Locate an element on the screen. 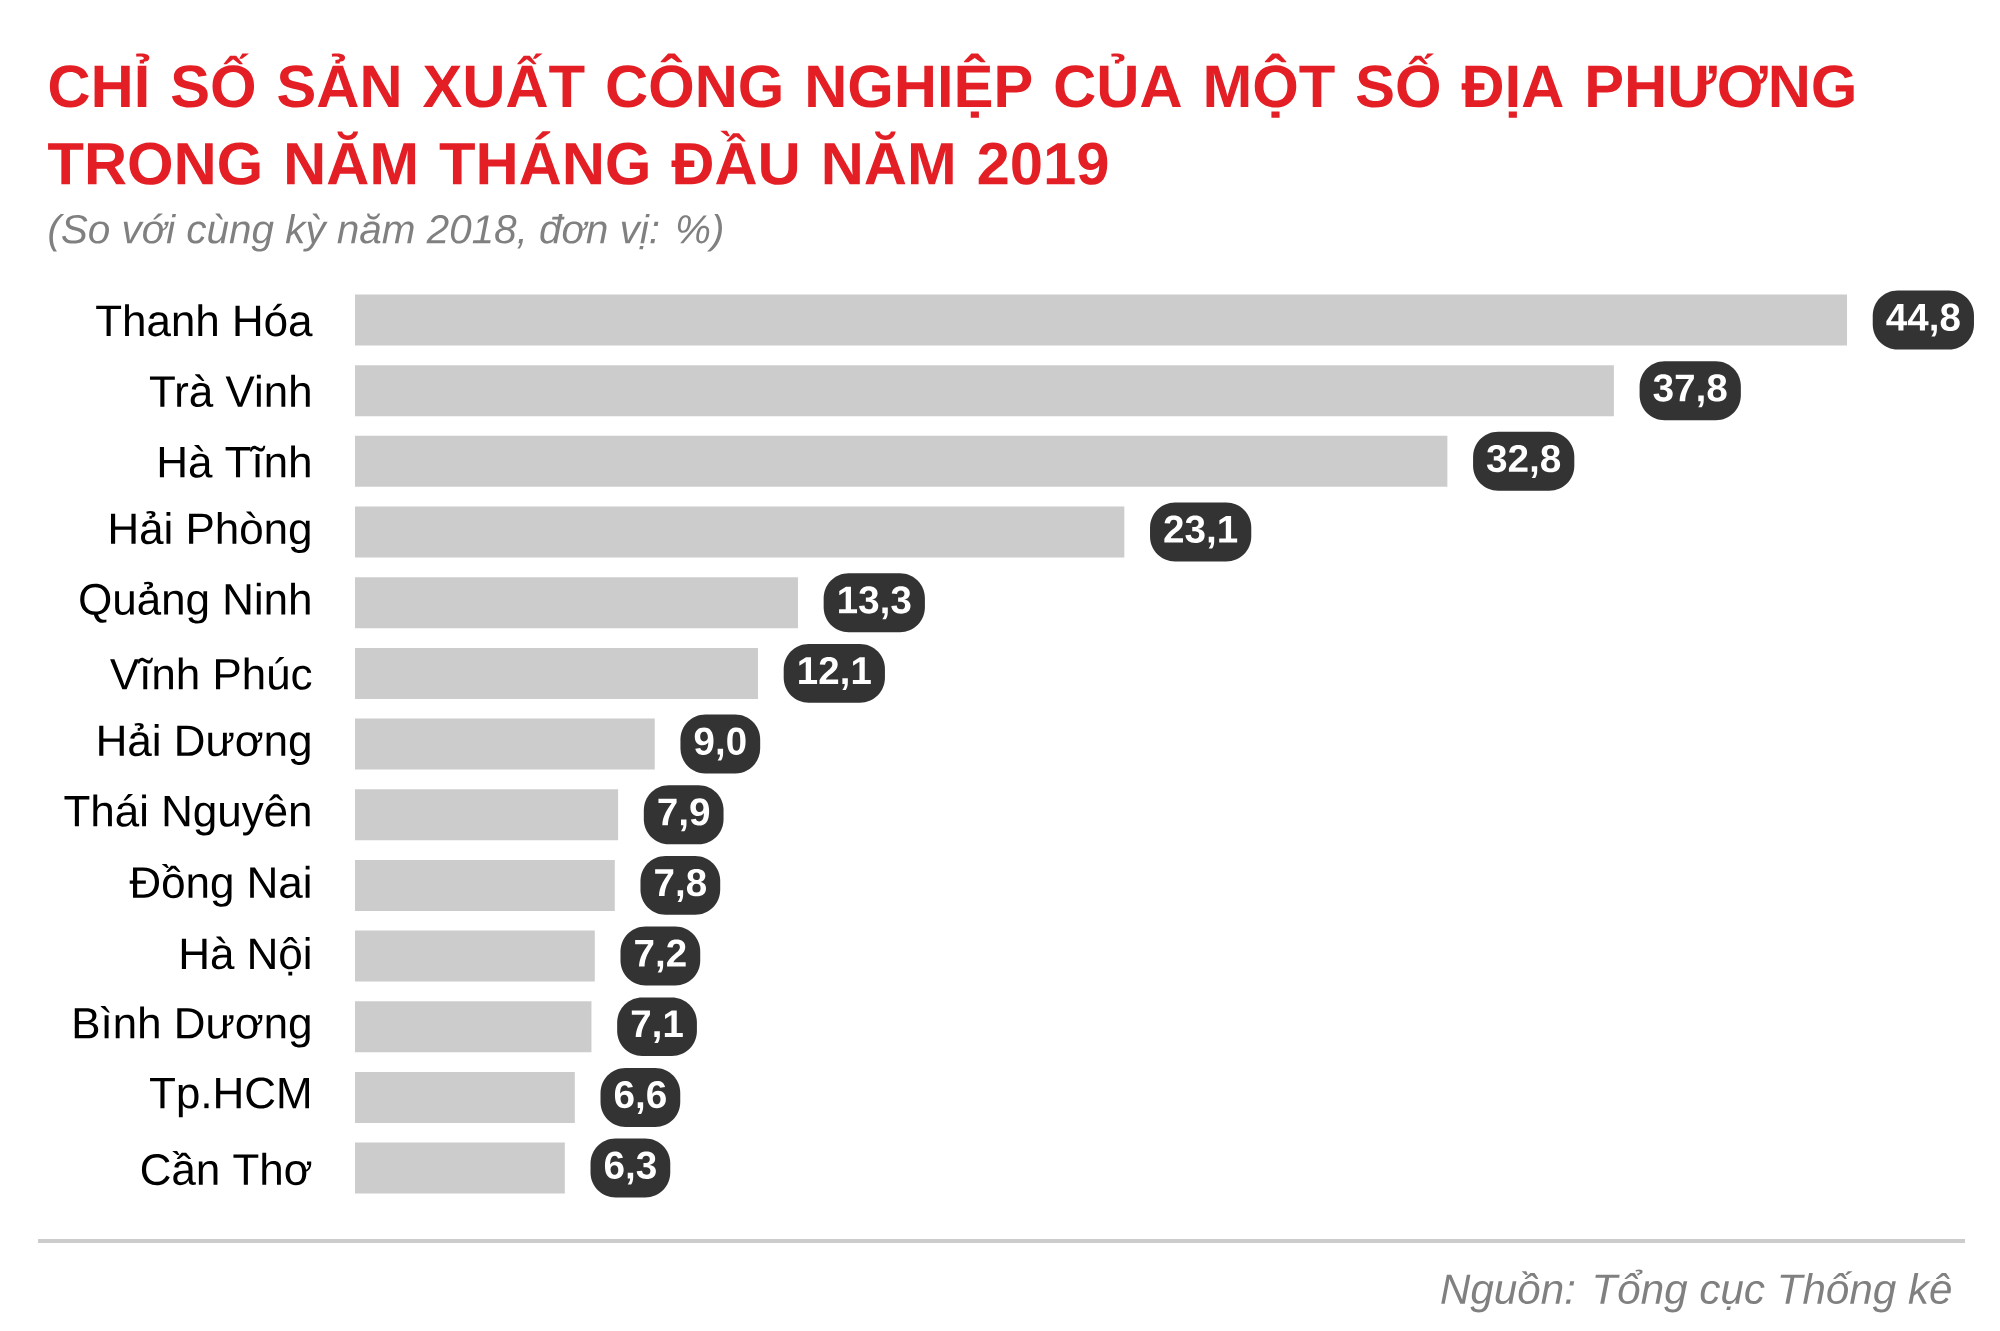 Image resolution: width=2000 pixels, height=1331 pixels. y-tick-label: Thái Nguyên is located at coordinates (187, 814).